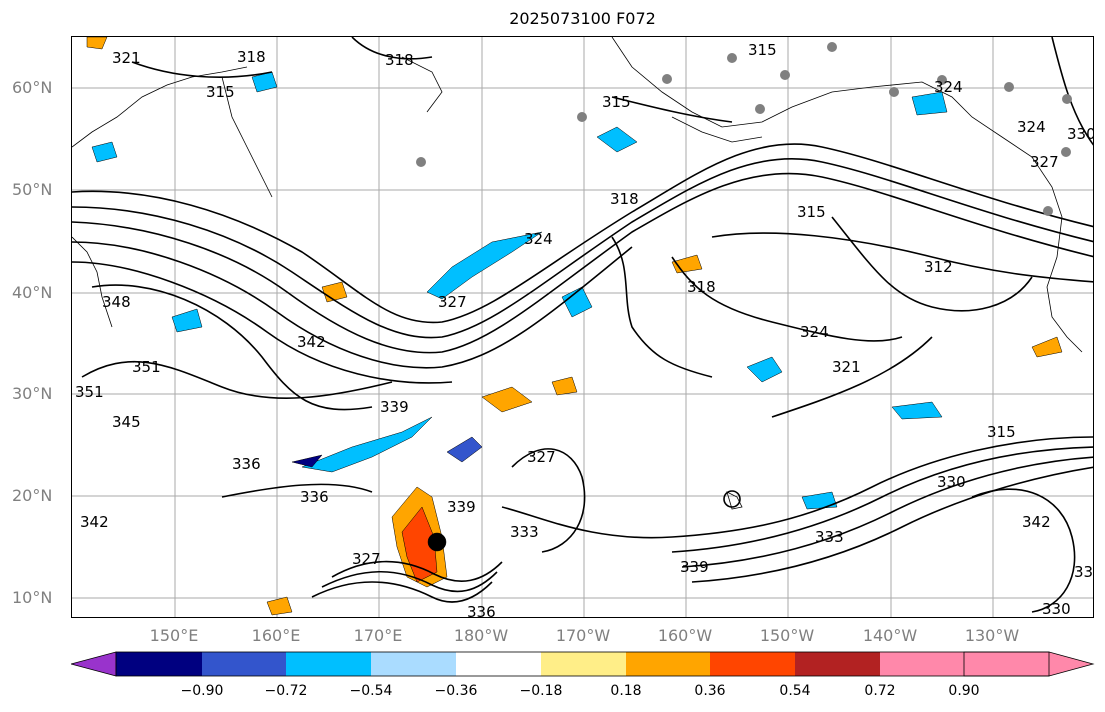 The width and height of the screenshot is (1105, 712). Describe the element at coordinates (126, 422) in the screenshot. I see `contour-label: 345` at that location.